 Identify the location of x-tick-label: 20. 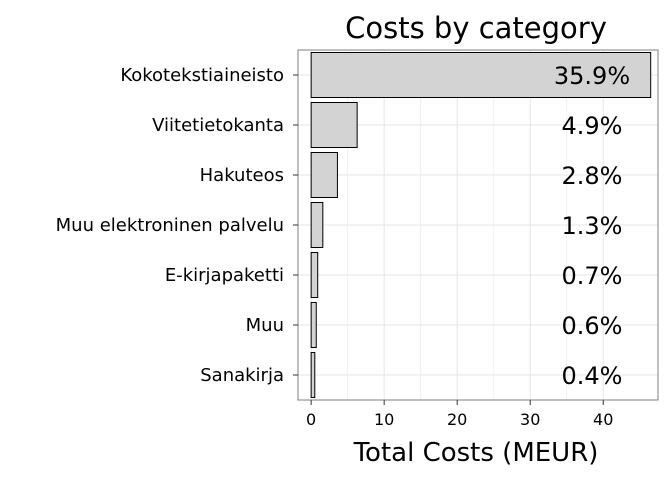
(457, 419).